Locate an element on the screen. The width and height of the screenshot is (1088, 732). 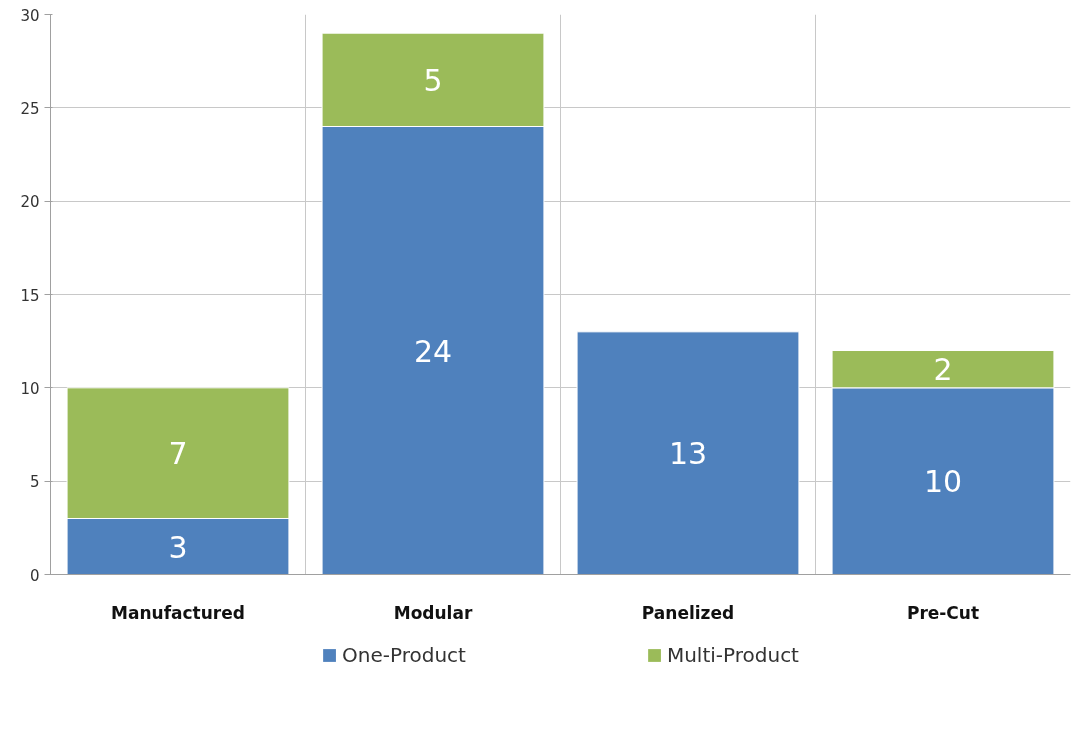
y-tick-label: 20 is located at coordinates (30, 202).